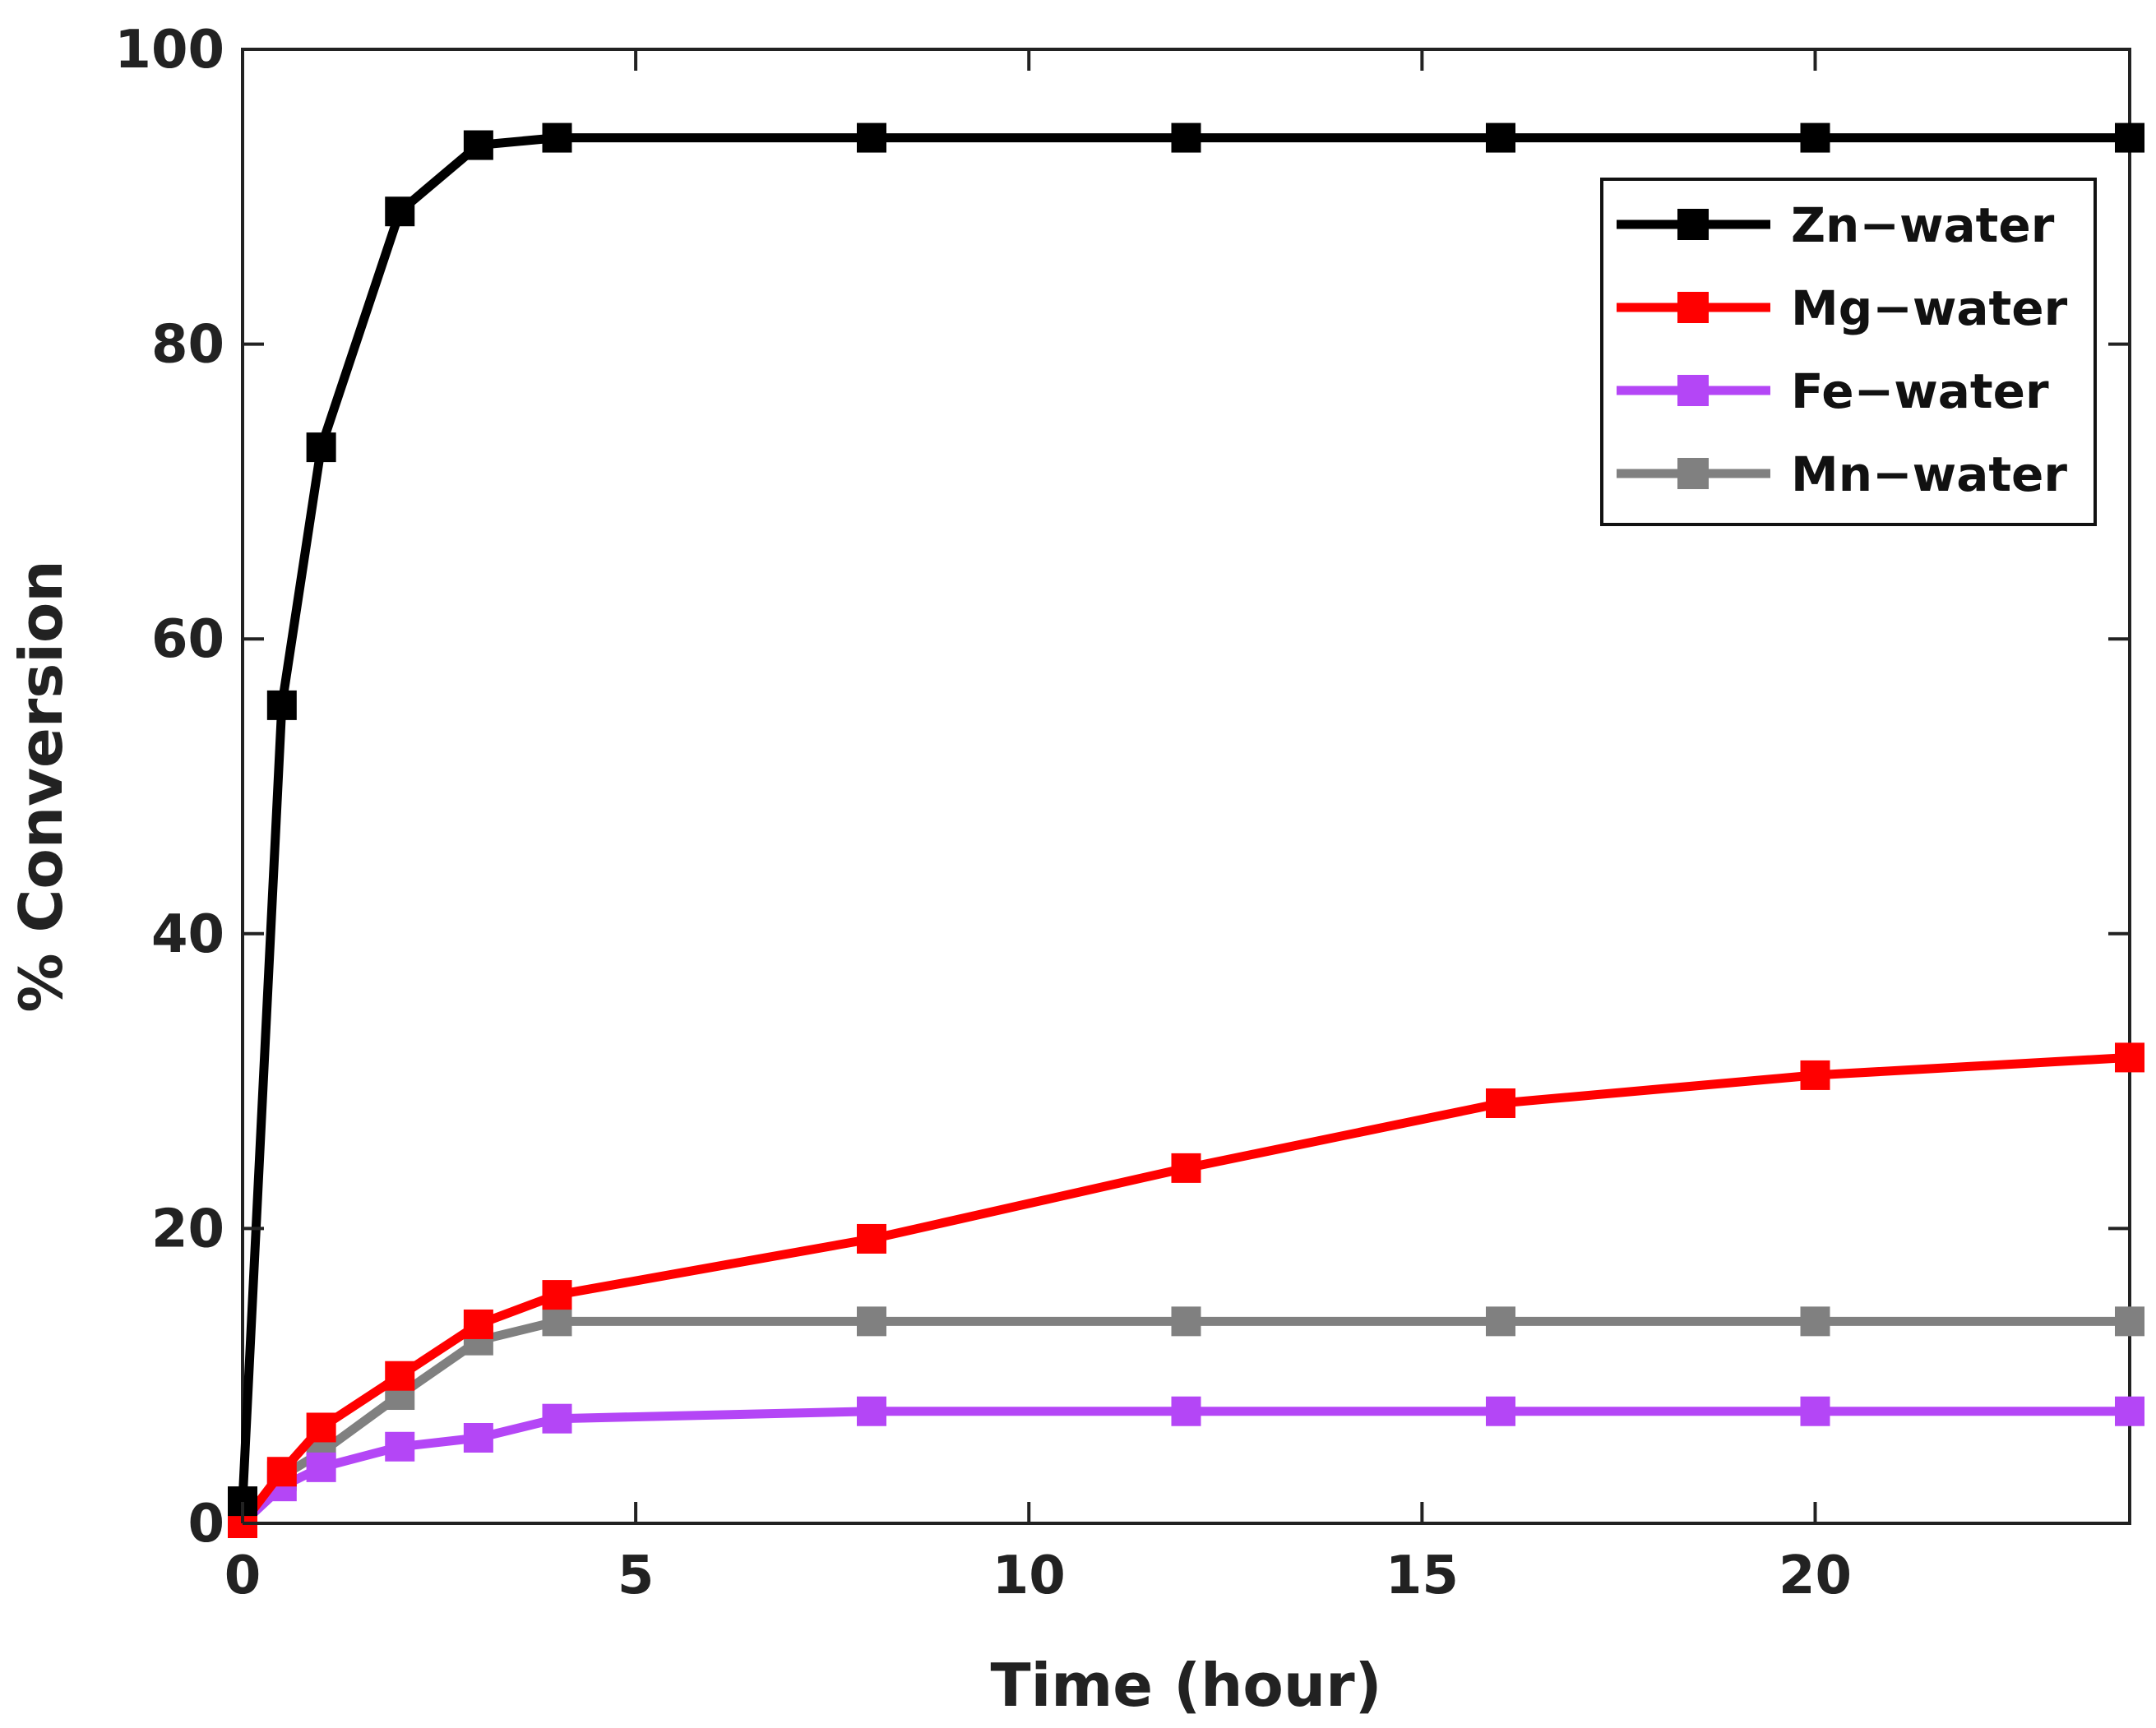  Describe the element at coordinates (187, 934) in the screenshot. I see `y-tick-label: 40` at that location.